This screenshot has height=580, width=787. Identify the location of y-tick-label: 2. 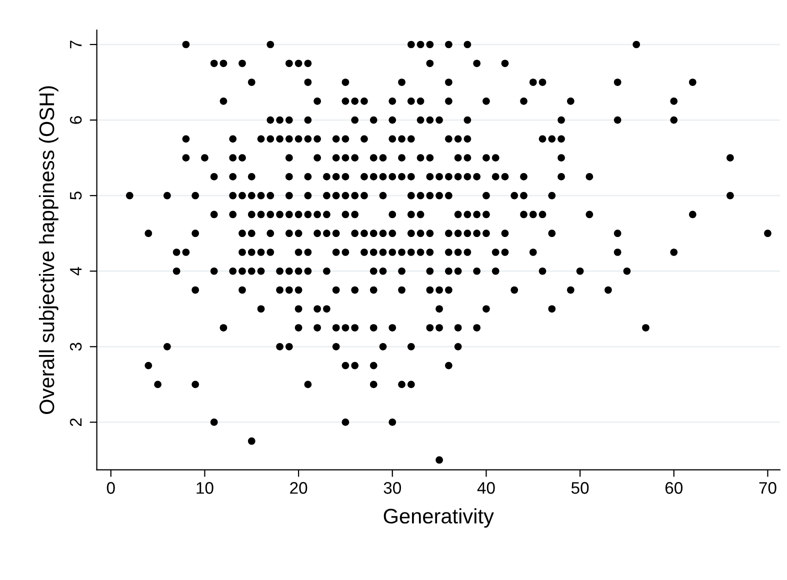
(76, 422).